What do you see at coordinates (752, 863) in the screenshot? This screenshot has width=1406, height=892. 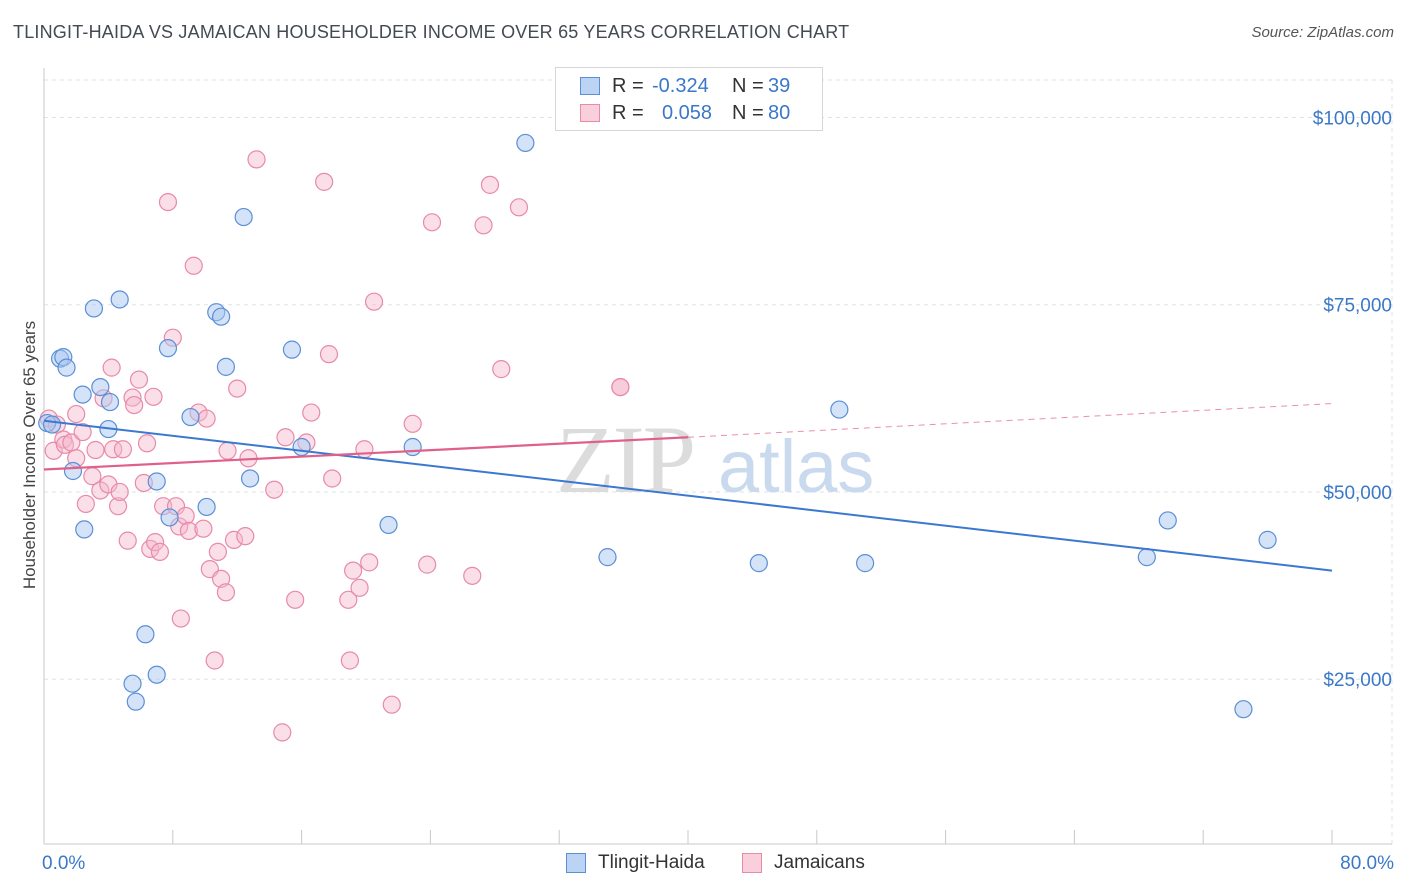 I see `bottom-legend-swatch-pink` at bounding box center [752, 863].